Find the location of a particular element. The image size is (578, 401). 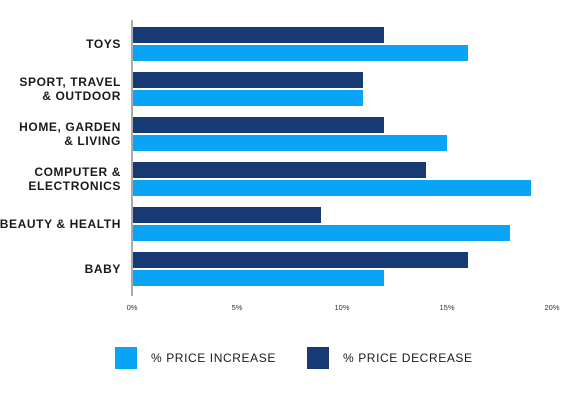

legend: % PRICE INCREASE % PRICE DECREASE is located at coordinates (289, 358).